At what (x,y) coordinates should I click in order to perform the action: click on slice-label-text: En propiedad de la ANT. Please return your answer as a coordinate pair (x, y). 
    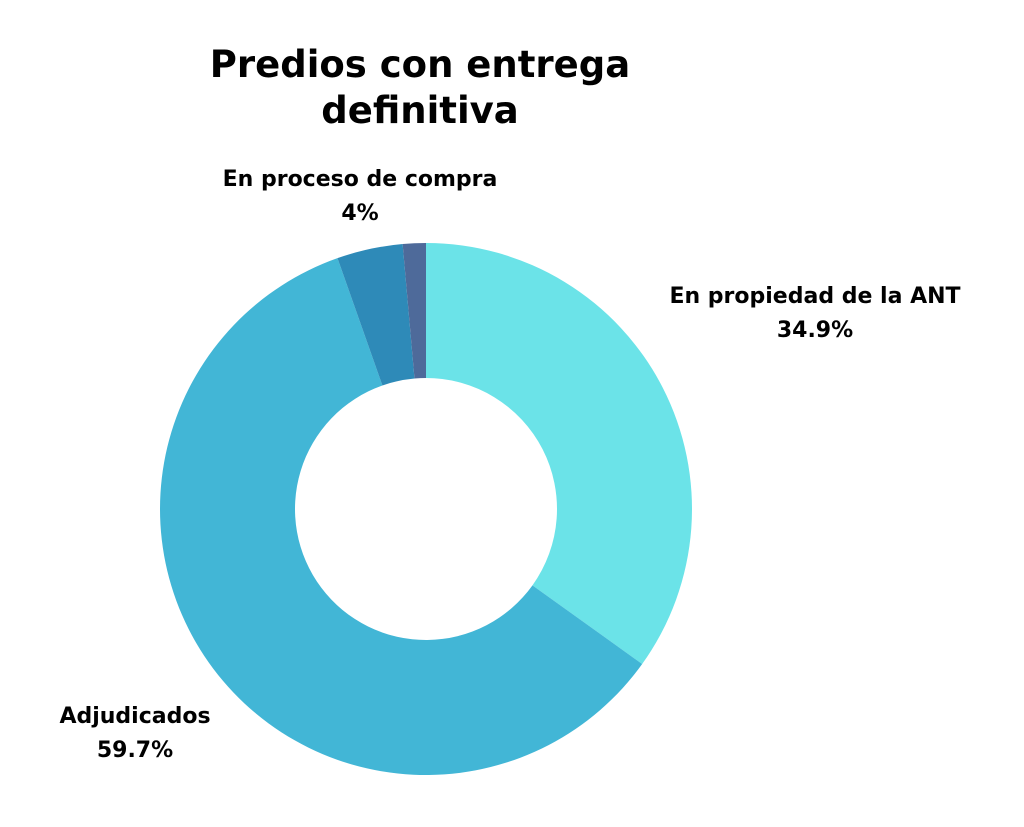
    Looking at the image, I should click on (815, 296).